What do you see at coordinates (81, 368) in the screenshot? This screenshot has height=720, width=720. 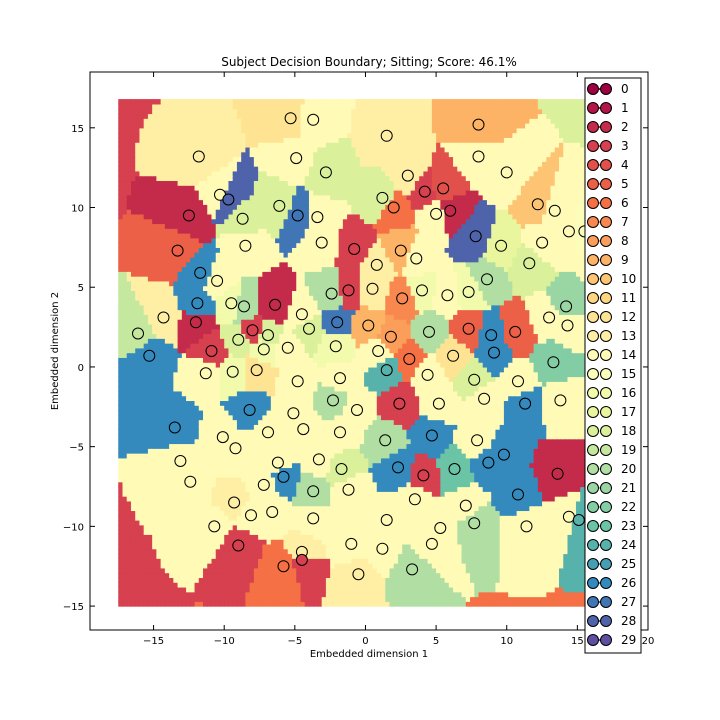 I see `y-tick-label: 0` at bounding box center [81, 368].